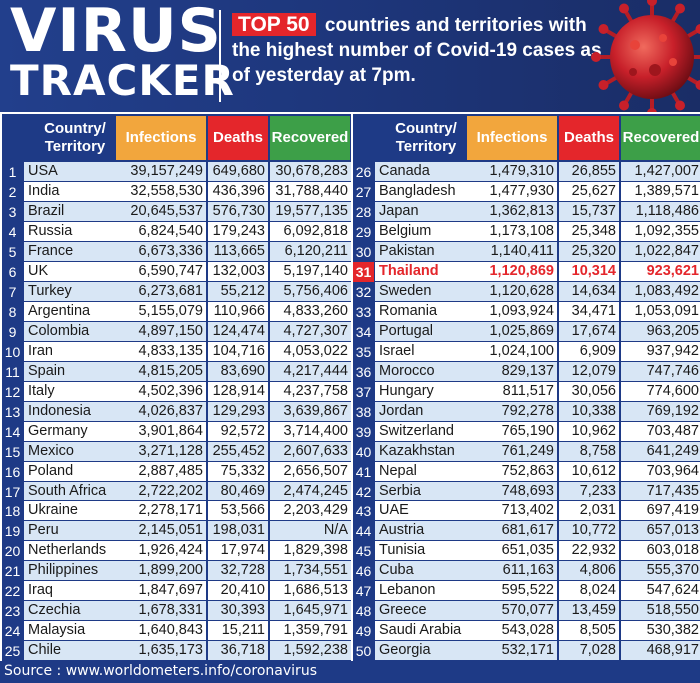 This screenshot has height=683, width=700. I want to click on rank-cell: 50, so click(363, 651).